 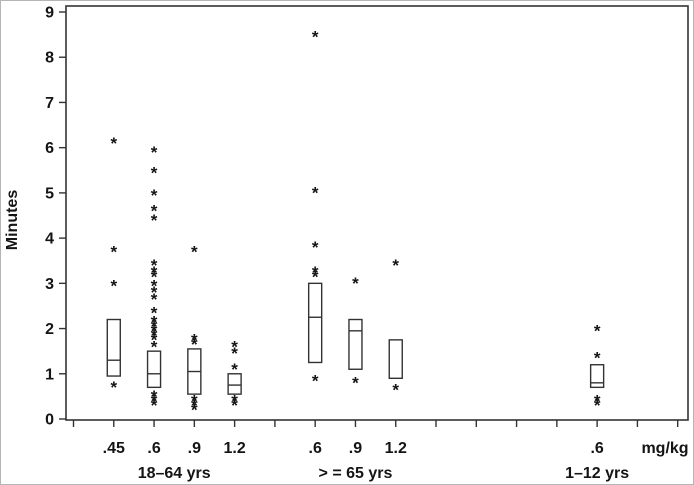 What do you see at coordinates (49, 329) in the screenshot?
I see `y-tick-label: 2` at bounding box center [49, 329].